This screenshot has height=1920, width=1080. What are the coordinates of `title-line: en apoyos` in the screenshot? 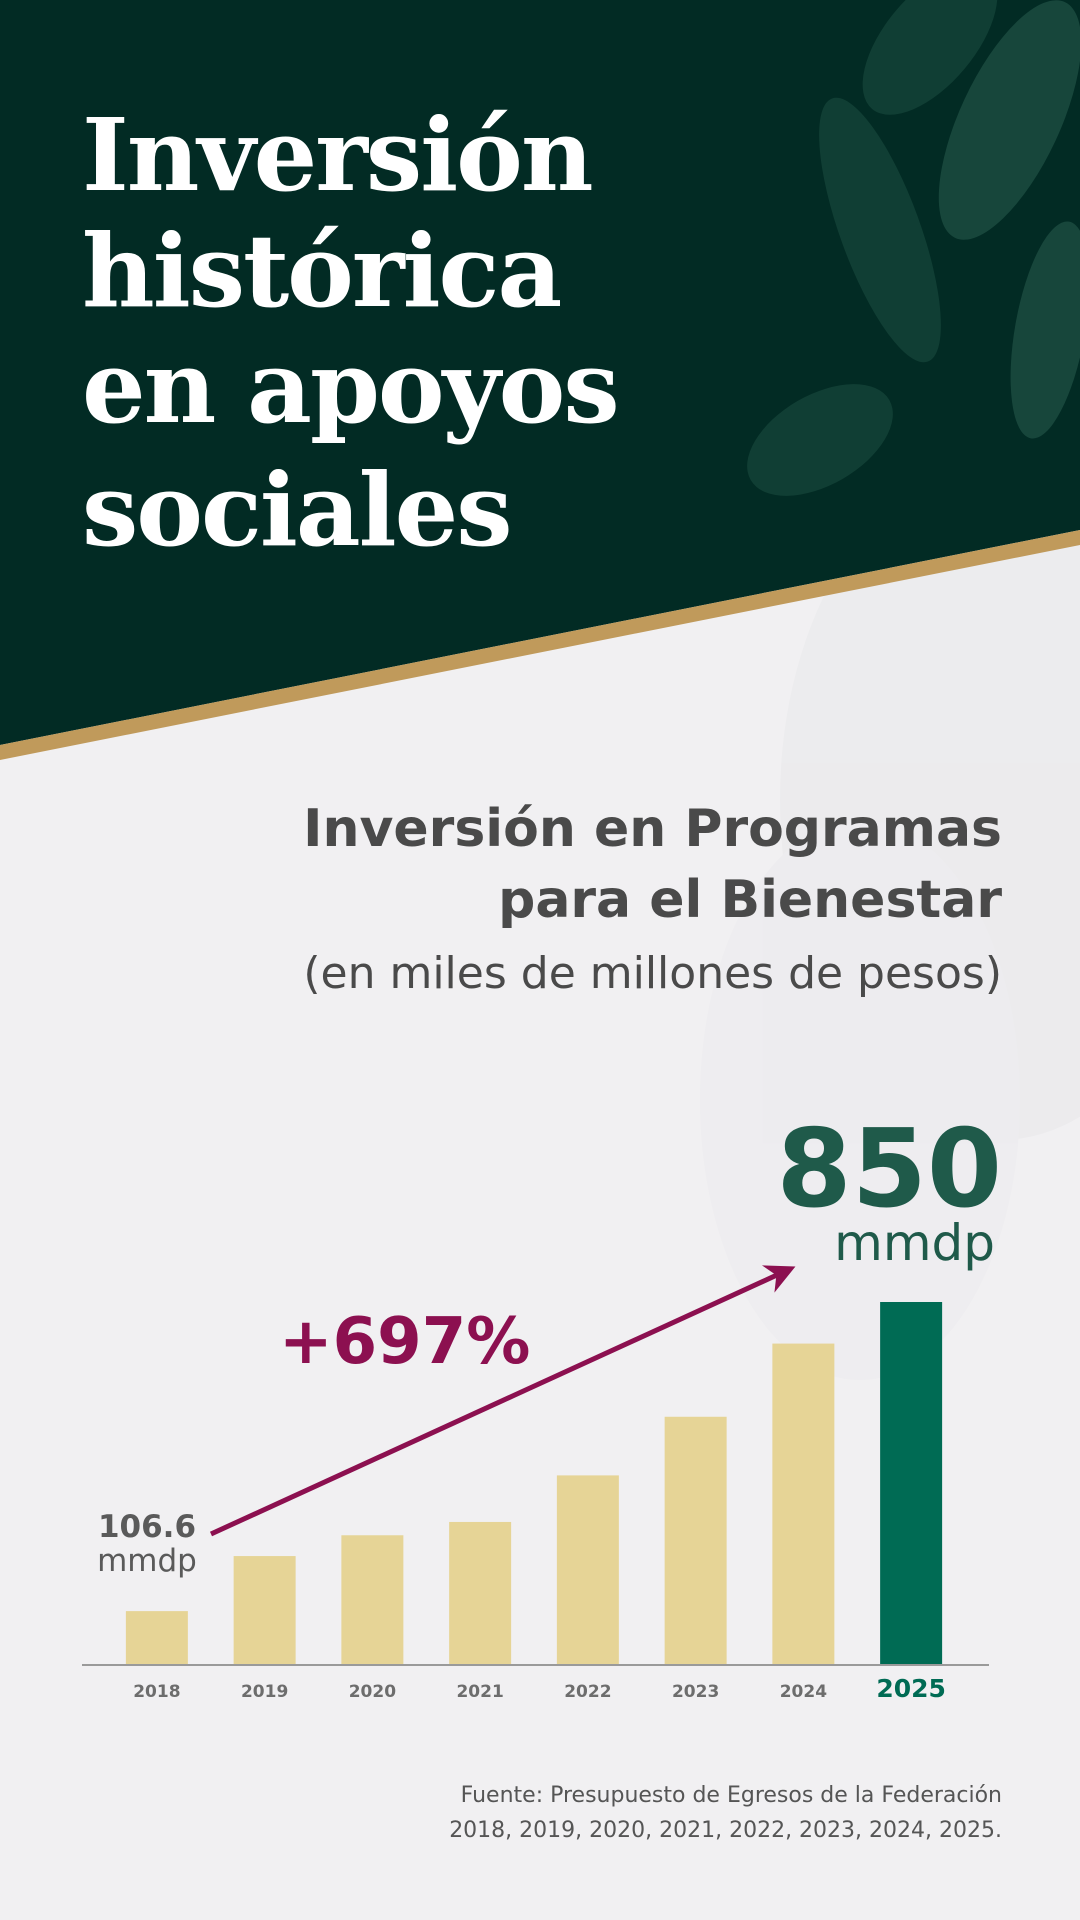 It's located at (350, 387).